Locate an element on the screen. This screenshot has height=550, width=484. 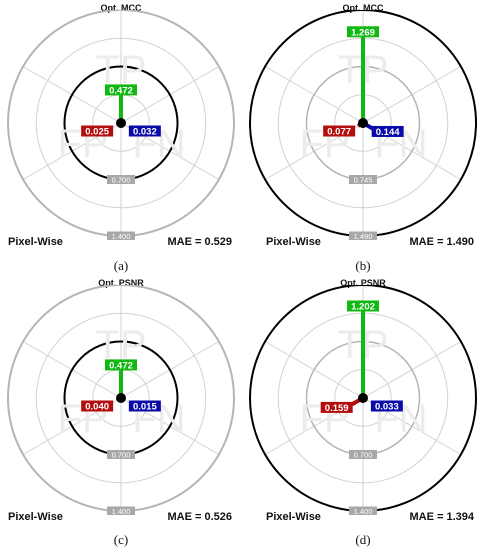
value-label-fp: 0.159 is located at coordinates (337, 408).